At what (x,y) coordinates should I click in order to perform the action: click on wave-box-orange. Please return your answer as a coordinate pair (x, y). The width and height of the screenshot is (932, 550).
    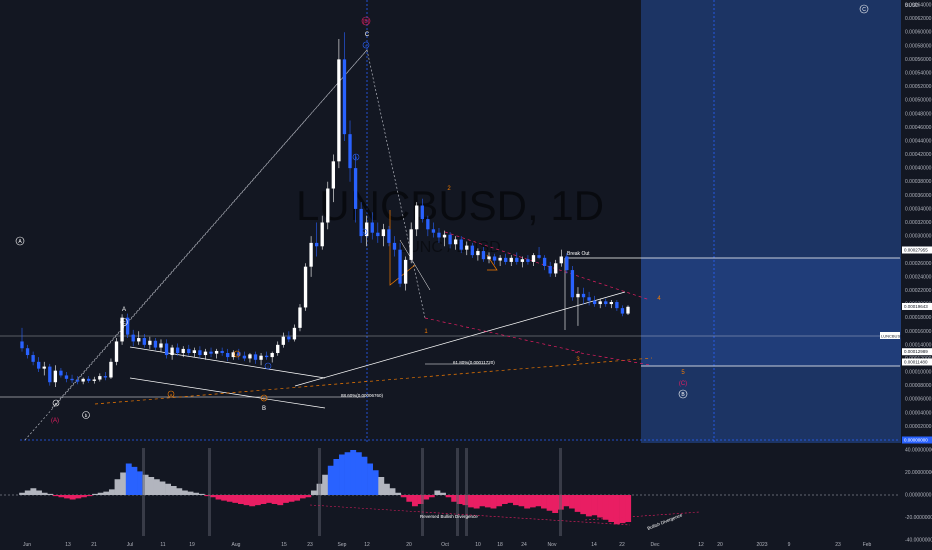
    Looking at the image, I should click on (492, 262).